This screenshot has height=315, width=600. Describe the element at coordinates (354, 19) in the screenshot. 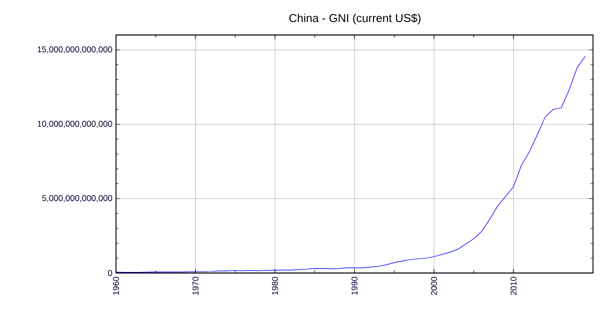

I see `chart-title: China - GNI (current US$)` at that location.